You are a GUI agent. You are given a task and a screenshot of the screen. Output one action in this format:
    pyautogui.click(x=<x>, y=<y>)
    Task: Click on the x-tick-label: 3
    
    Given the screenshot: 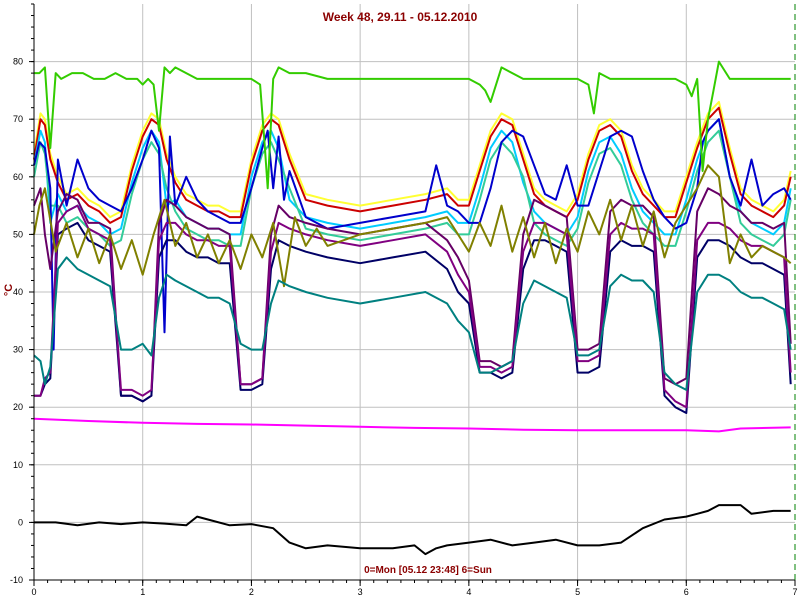 What is the action you would take?
    pyautogui.click(x=360, y=592)
    